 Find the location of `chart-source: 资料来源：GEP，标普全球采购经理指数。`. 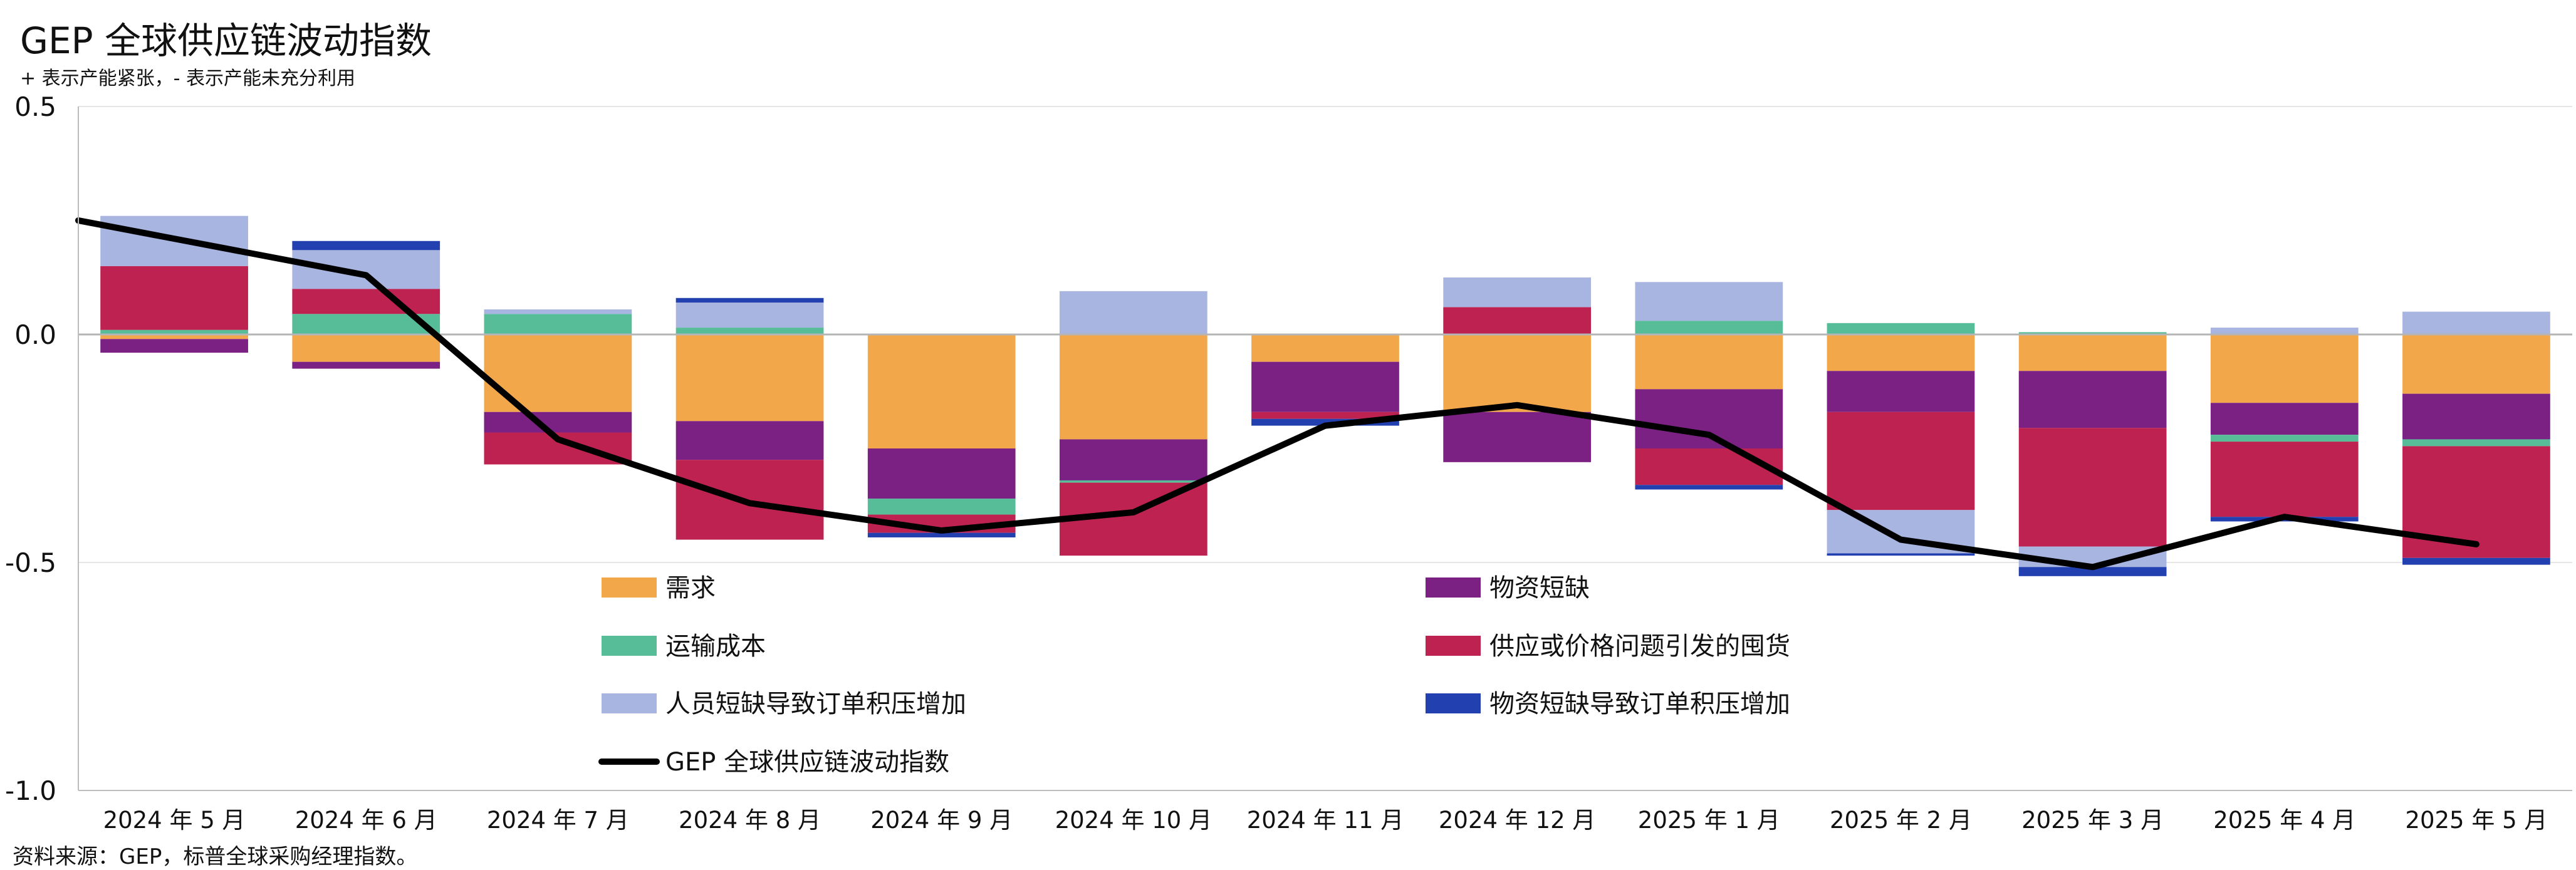

chart-source: 资料来源：GEP，标普全球采购经理指数。 is located at coordinates (215, 856).